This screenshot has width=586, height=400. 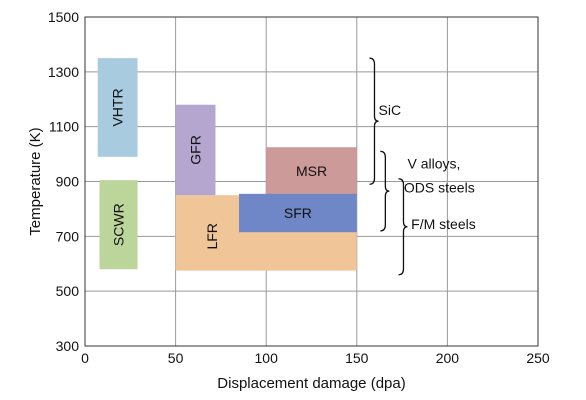 What do you see at coordinates (63, 72) in the screenshot?
I see `y-tick-label: 1300` at bounding box center [63, 72].